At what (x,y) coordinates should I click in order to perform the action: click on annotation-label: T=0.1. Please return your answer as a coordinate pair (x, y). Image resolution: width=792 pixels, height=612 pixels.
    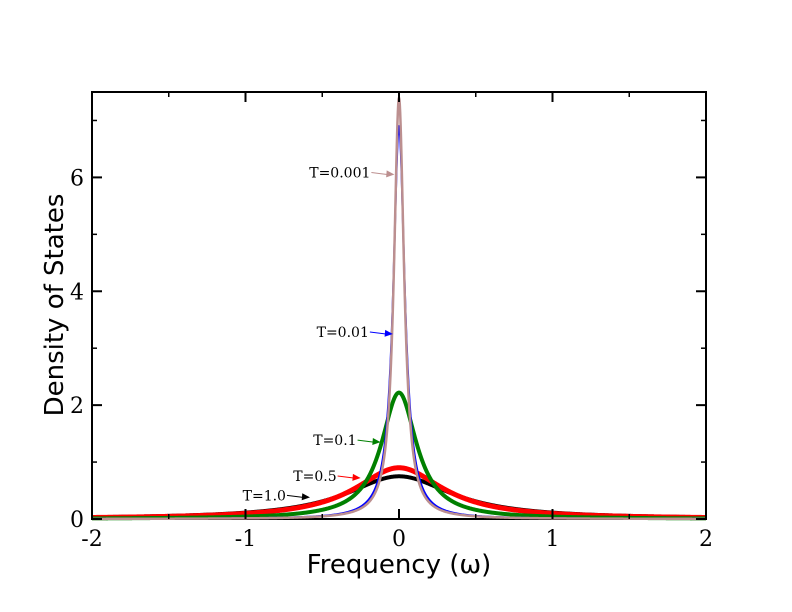
    Looking at the image, I should click on (334, 441).